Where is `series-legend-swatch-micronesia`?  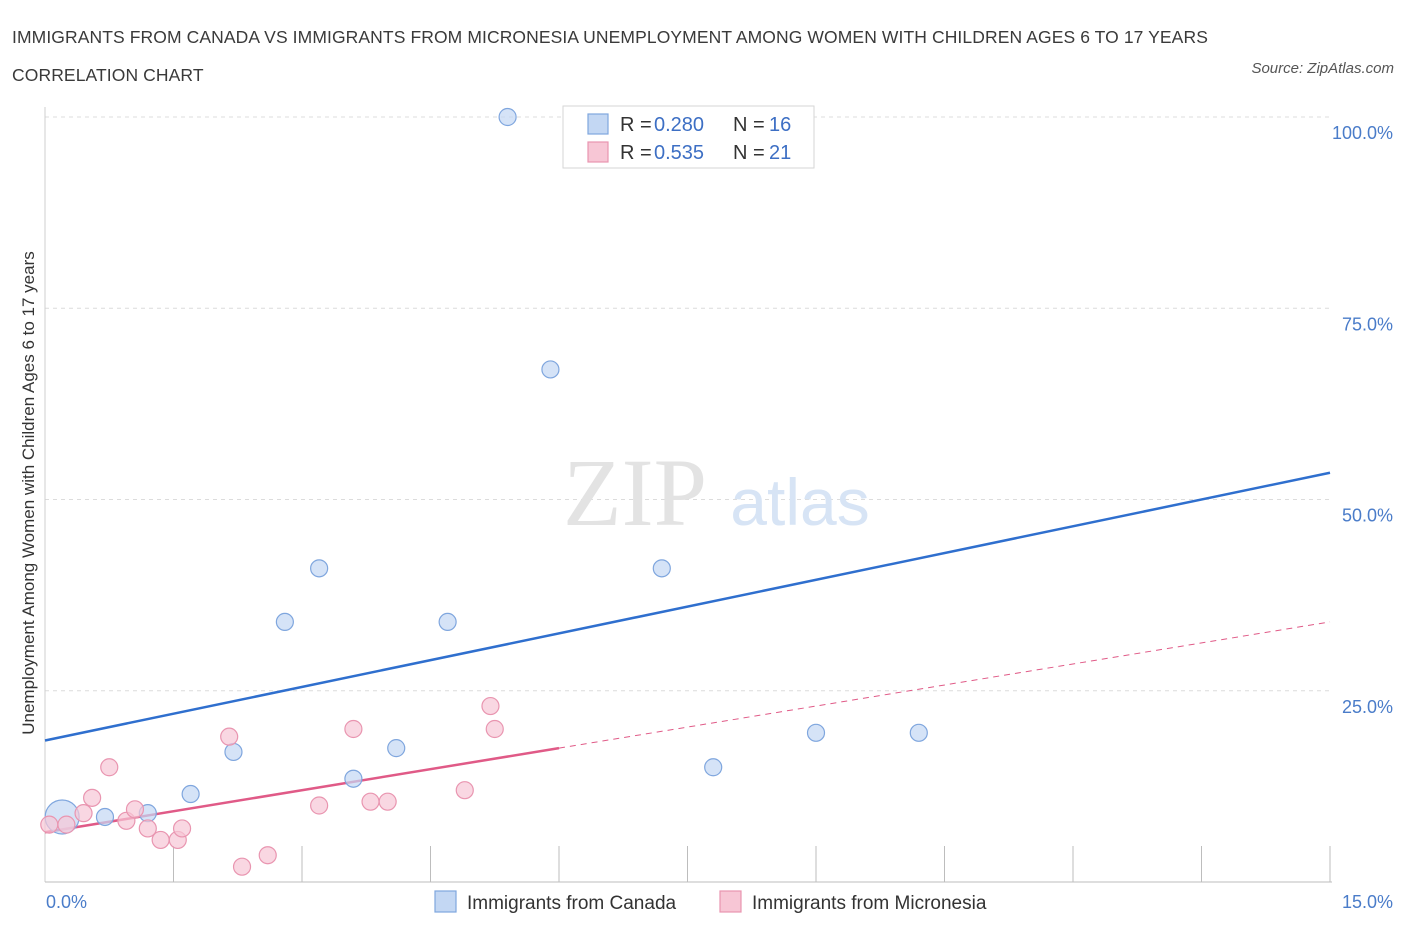
series-legend-swatch-micronesia is located at coordinates (730, 901).